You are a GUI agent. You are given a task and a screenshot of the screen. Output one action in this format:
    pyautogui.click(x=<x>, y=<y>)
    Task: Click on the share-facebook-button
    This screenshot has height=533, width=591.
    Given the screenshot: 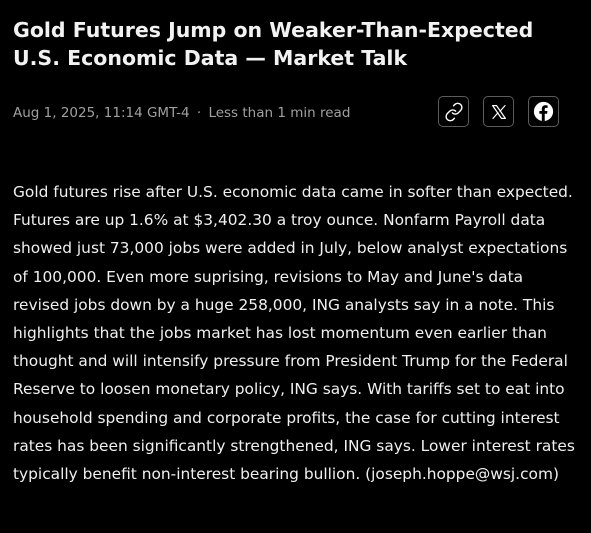 What is the action you would take?
    pyautogui.click(x=543, y=111)
    